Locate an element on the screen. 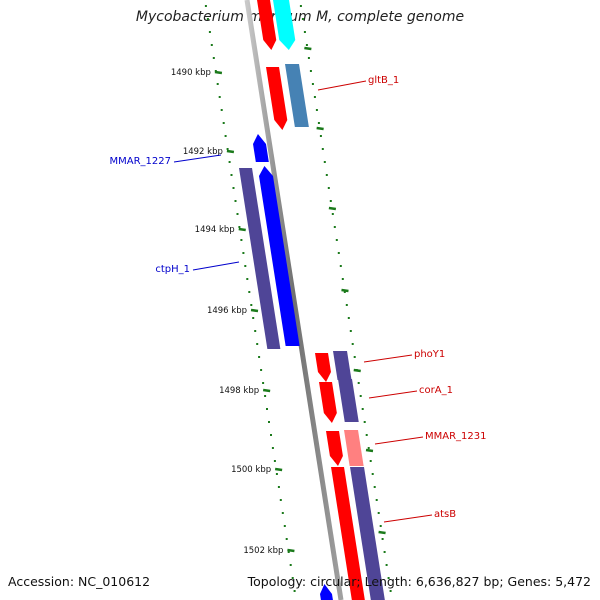 This screenshot has width=600, height=600. gene-feature-corA-indigo is located at coordinates (348, 400).